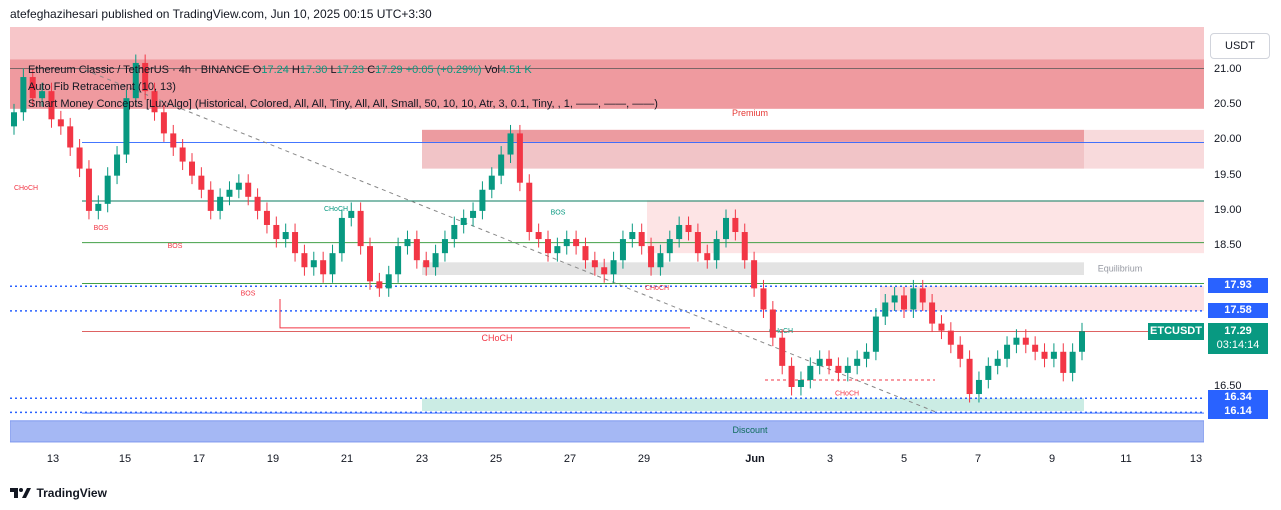 The width and height of the screenshot is (1281, 510). I want to click on time-axis: 13 15 17 19 21 23 25 27 29 Jun 3 5 7 9 11 13, so click(607, 461).